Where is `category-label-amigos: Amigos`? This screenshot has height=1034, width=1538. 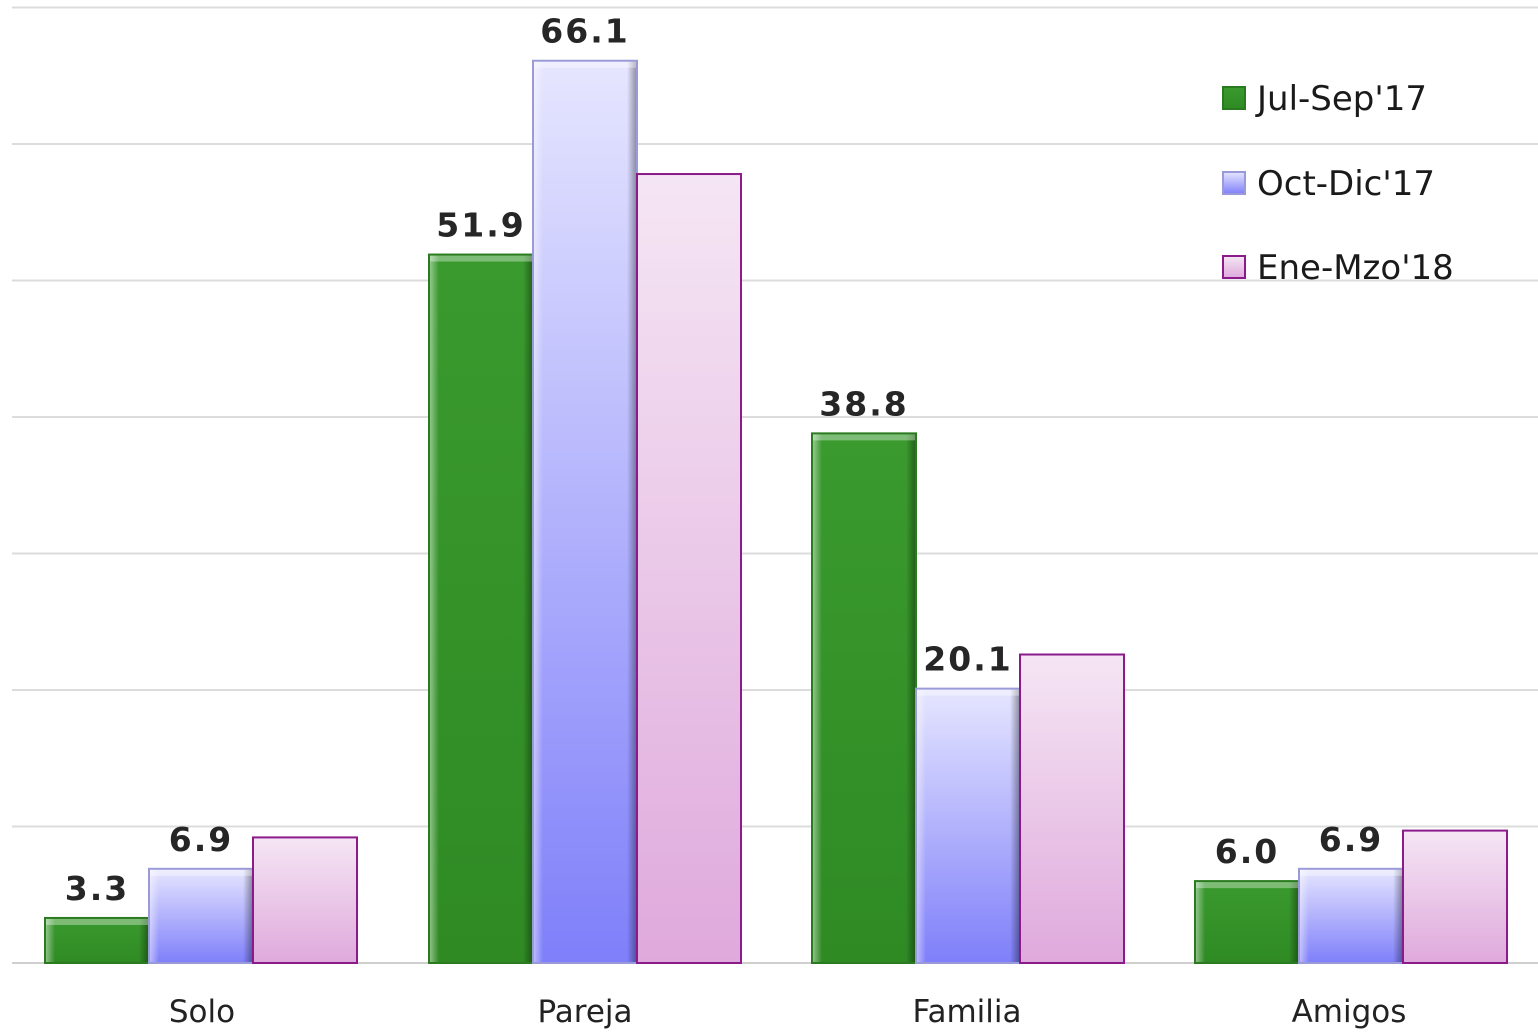
category-label-amigos: Amigos is located at coordinates (1349, 1012).